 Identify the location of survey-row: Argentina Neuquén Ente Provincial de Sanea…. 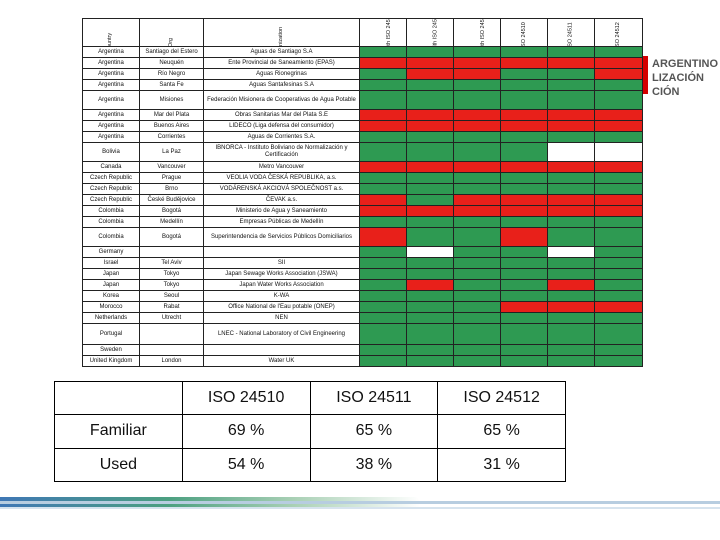
(362, 63).